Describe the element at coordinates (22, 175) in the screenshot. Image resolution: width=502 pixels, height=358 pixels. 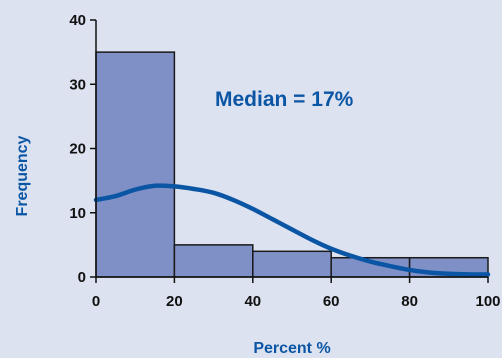
I see `y-axis-title: Frequency` at that location.